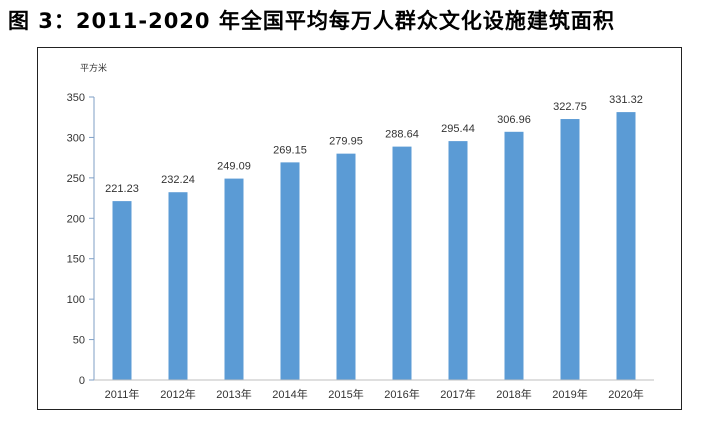  Describe the element at coordinates (311, 21) in the screenshot. I see `chart-title: 图 3：2011-2020 年全国平均每万人群众文化设施建筑面积` at that location.